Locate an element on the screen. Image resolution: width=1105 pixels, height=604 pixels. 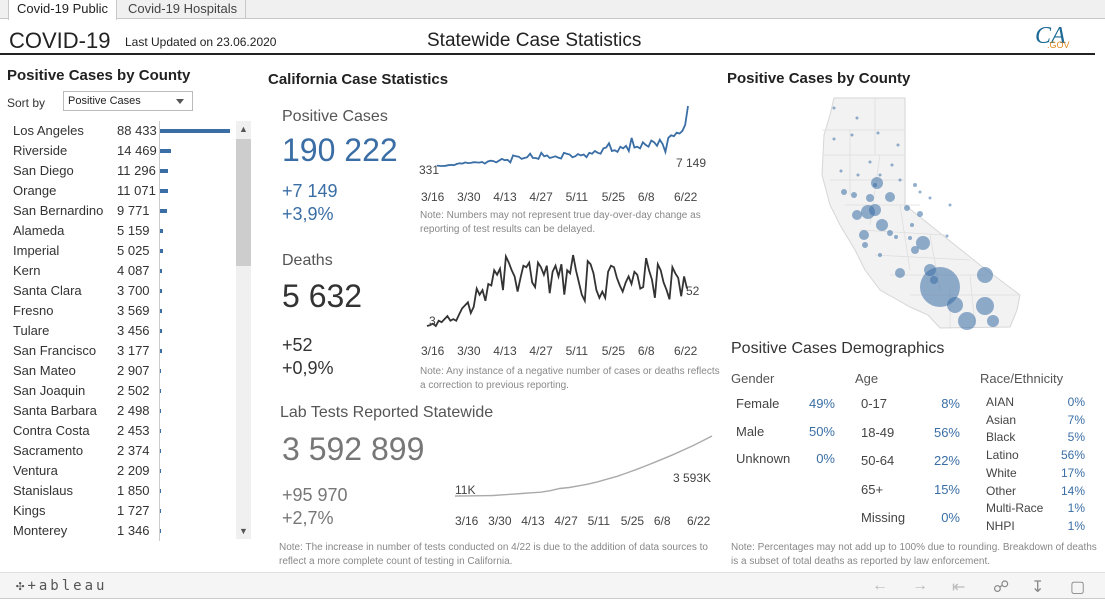
county-row: San Mateo 2 907 is located at coordinates (118, 371).